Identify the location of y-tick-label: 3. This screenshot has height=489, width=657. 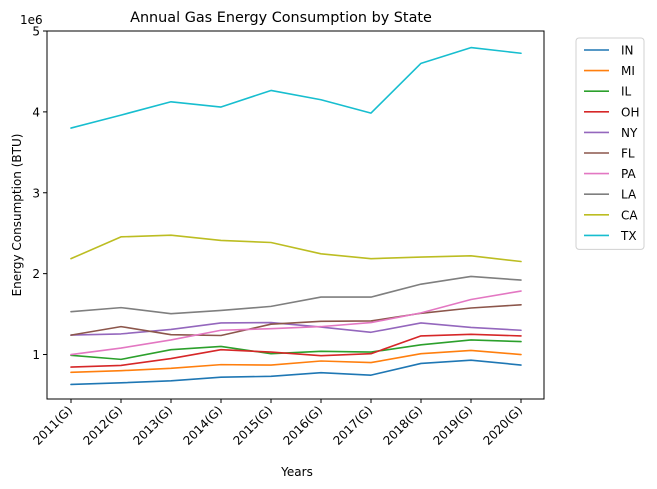
(36, 193).